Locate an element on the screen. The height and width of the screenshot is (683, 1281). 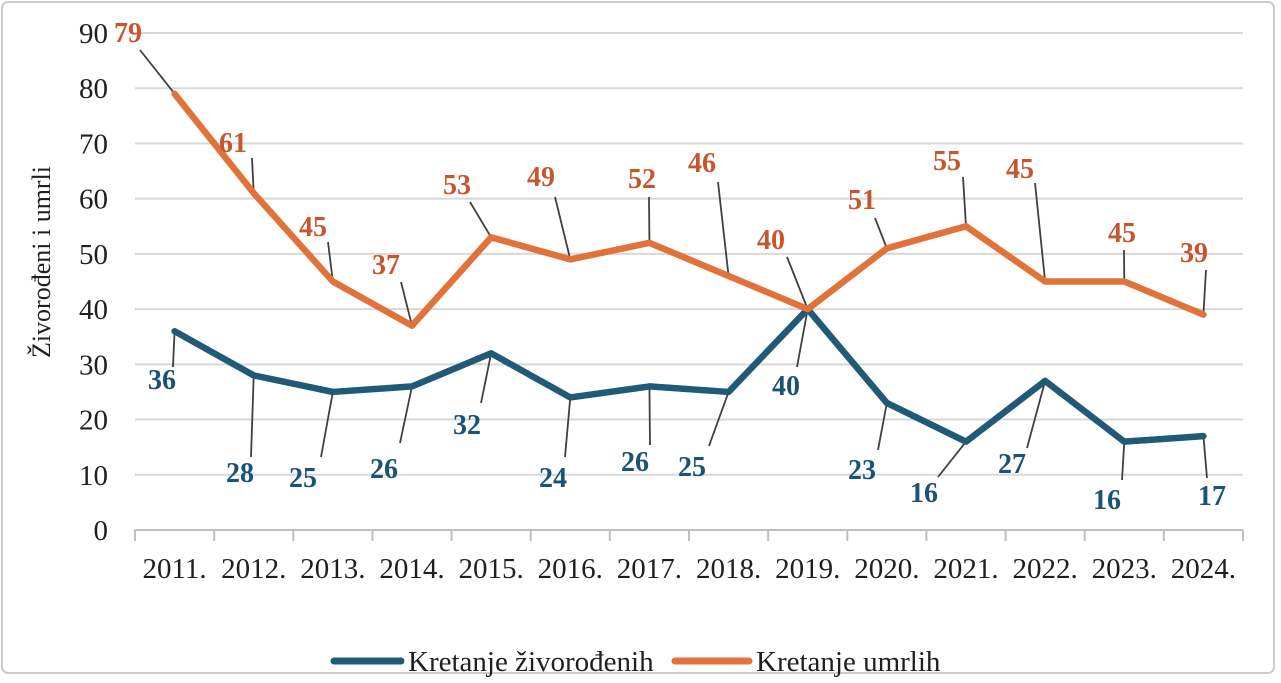
x-axis-tick-label: 2016. is located at coordinates (570, 569).